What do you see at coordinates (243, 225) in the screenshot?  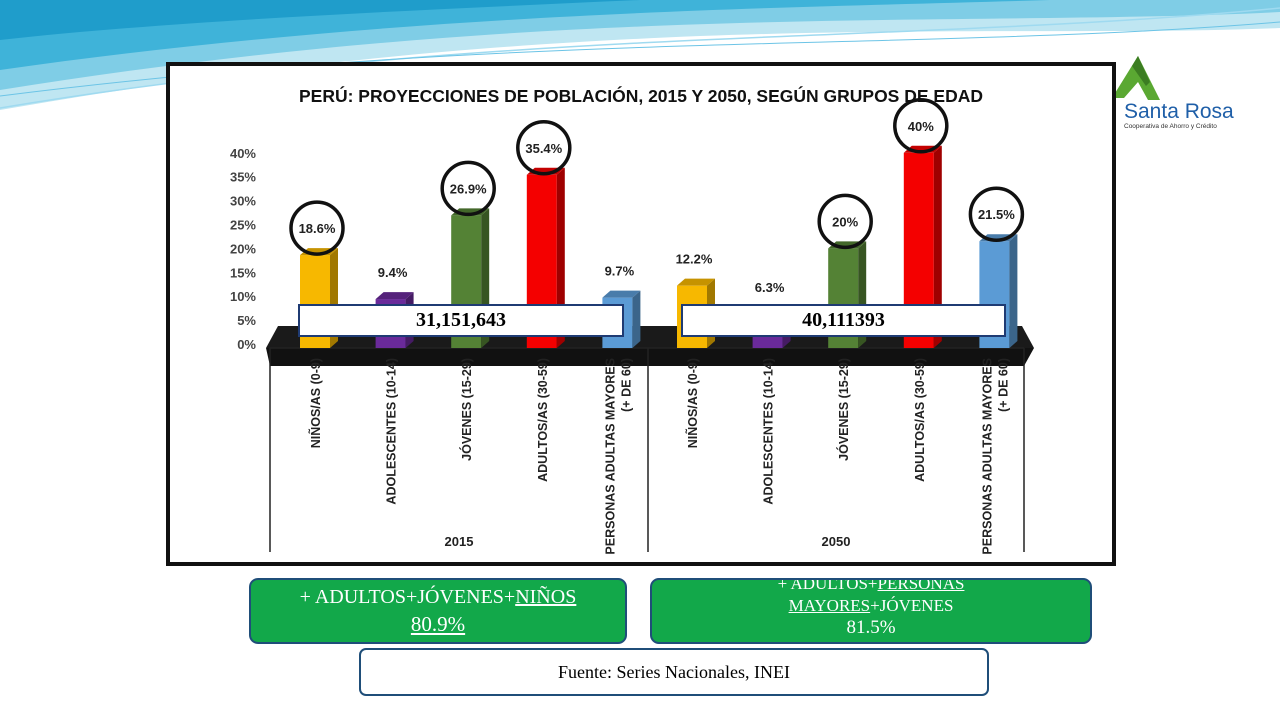 I see `y-tick-label: 25%` at bounding box center [243, 225].